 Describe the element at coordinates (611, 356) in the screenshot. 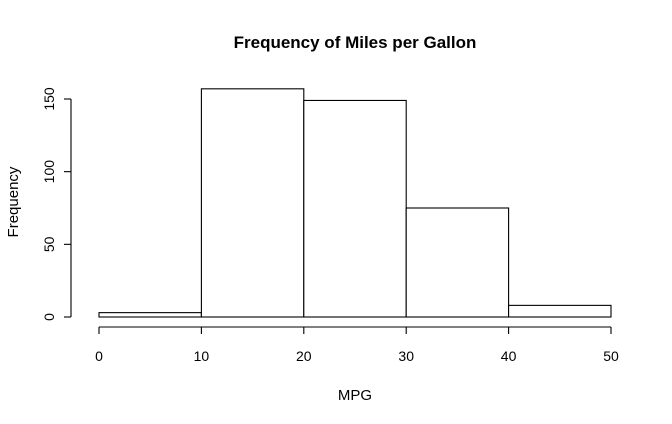

I see `x-tick-label: 50` at that location.